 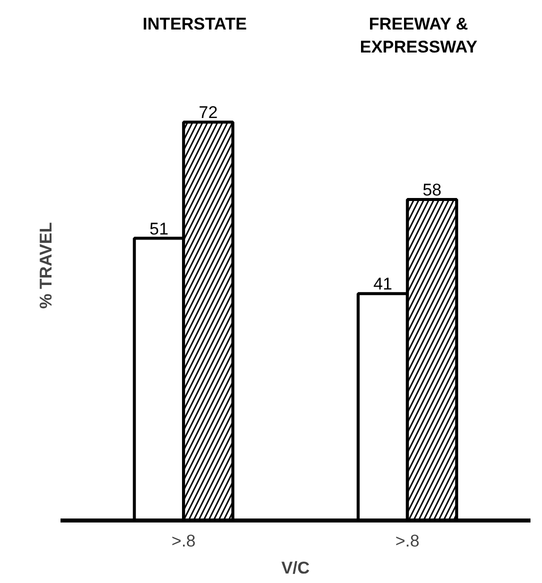 I want to click on data-label: 41, so click(x=382, y=284).